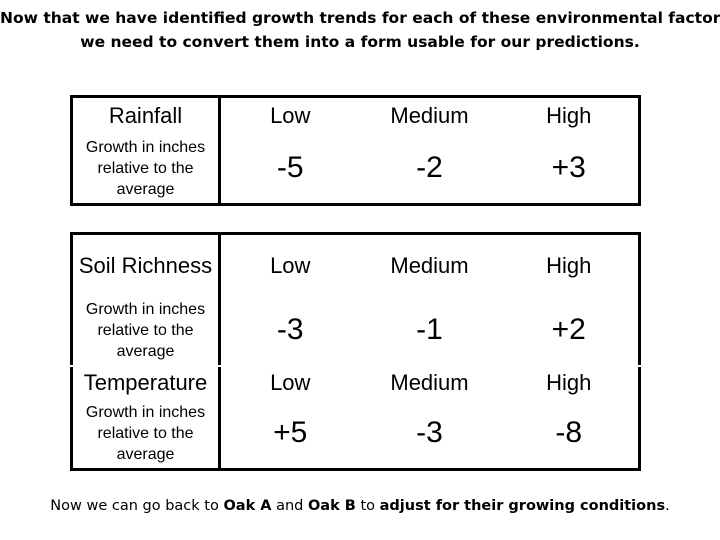 This screenshot has height=540, width=720. What do you see at coordinates (522, 506) in the screenshot?
I see `footer-adjust-phrase: adjust for their growing conditions` at bounding box center [522, 506].